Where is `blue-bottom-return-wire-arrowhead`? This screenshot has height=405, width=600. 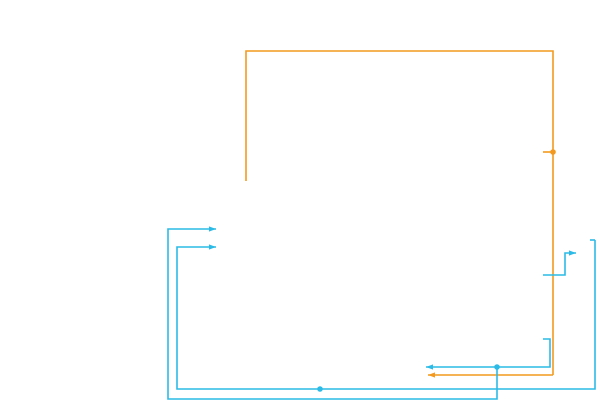
blue-bottom-return-wire-arrowhead is located at coordinates (429, 367).